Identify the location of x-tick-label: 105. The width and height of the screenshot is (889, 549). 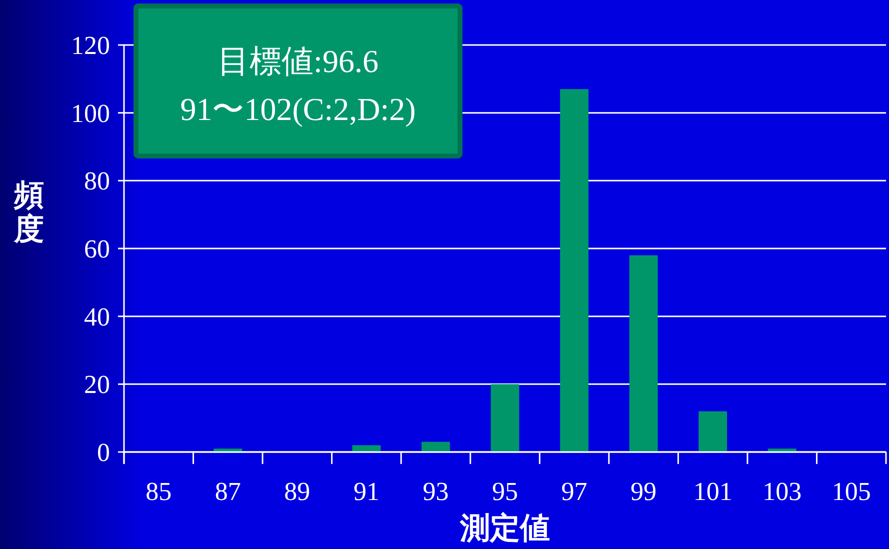
(851, 491).